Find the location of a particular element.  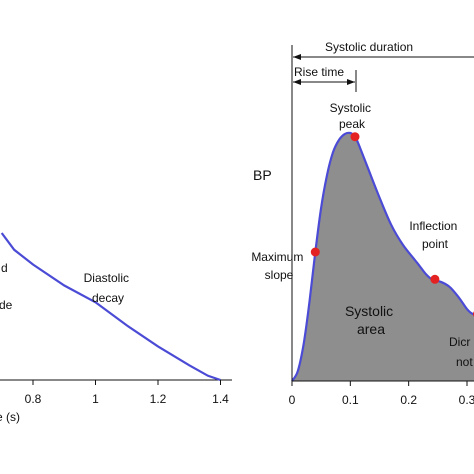

right-x-tick-label: 0.3 is located at coordinates (466, 400).